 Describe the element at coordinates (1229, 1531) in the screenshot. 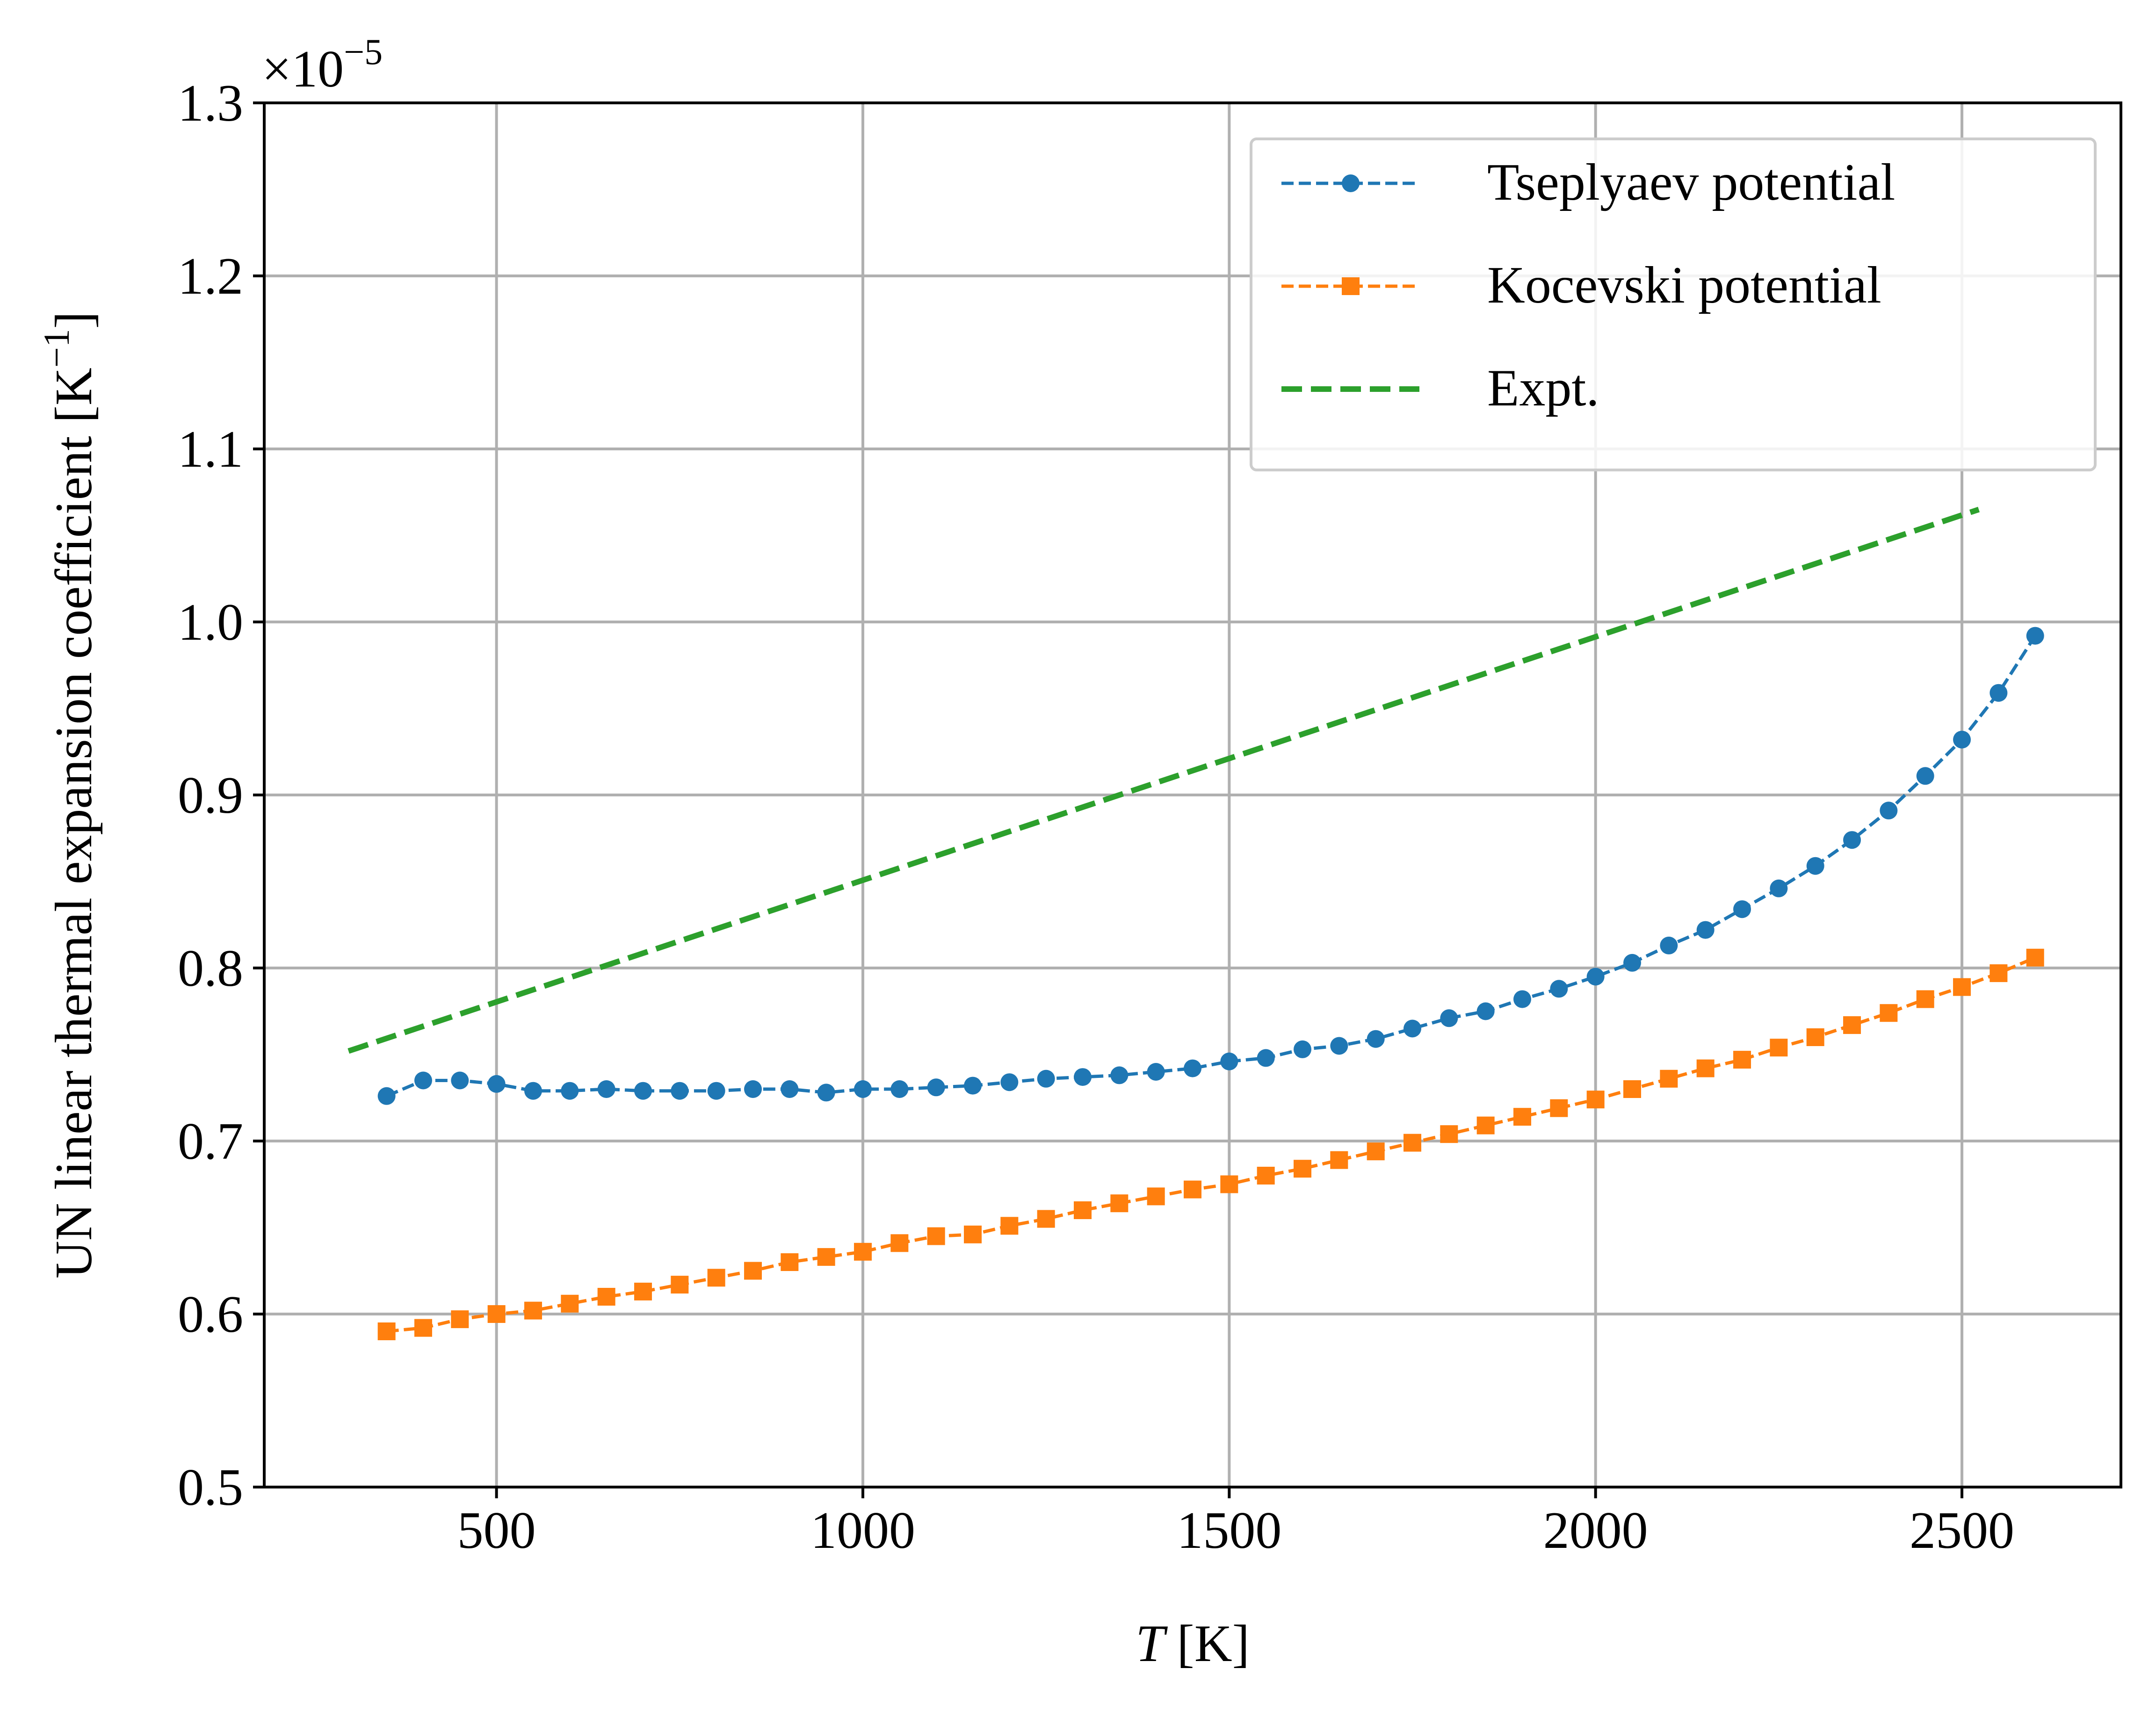

I see `x-tick-label: 1500` at that location.